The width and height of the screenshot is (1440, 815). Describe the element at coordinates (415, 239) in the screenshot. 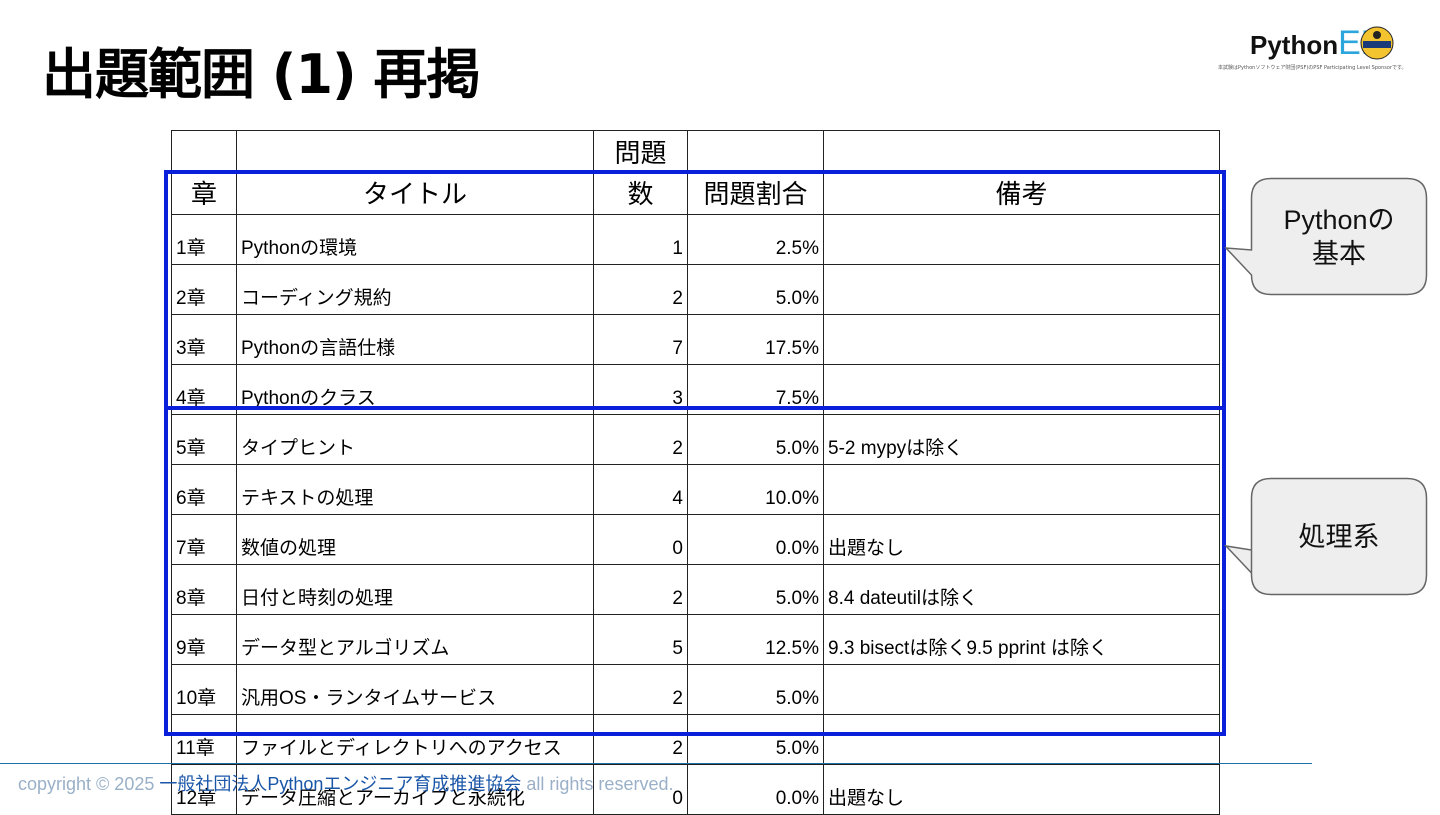

I see `cell-title: Pythonの環境` at that location.